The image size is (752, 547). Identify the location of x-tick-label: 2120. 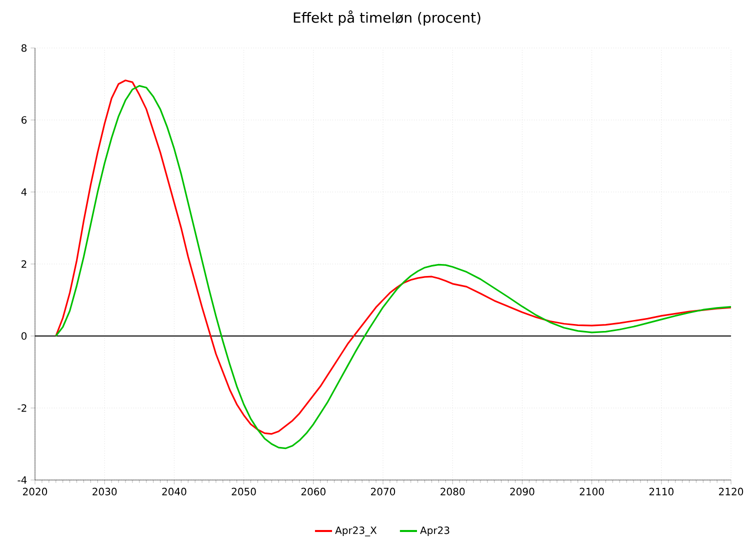
(731, 492).